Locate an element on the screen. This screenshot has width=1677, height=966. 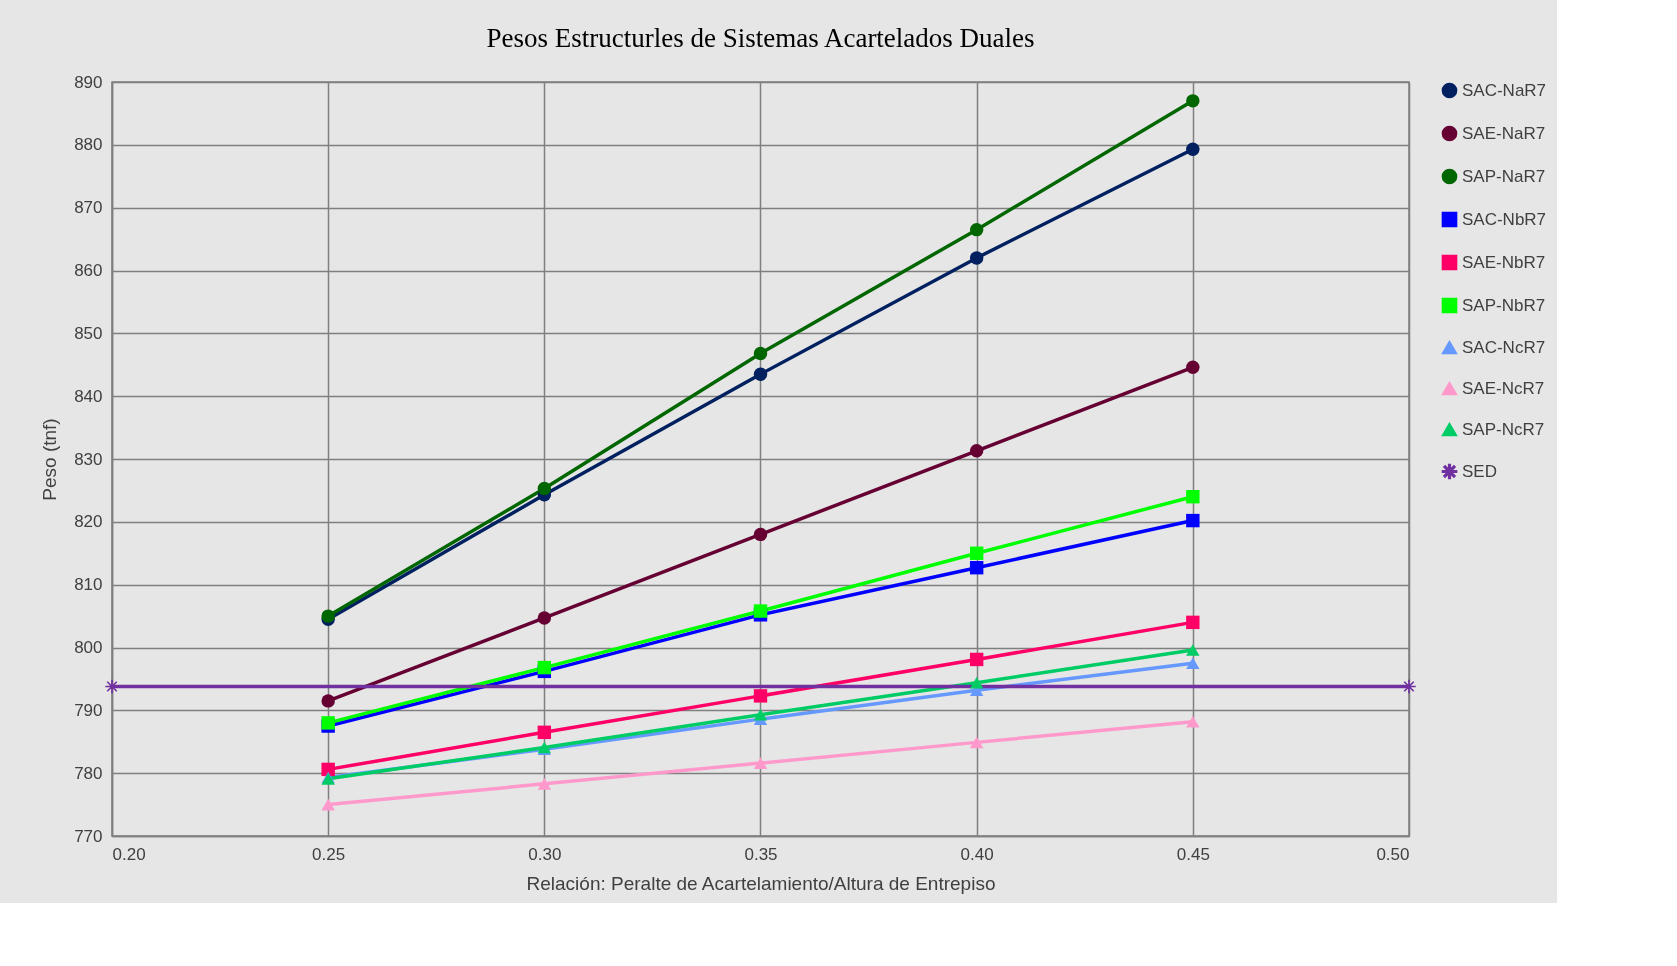
legend-label: SAC-NaR7 is located at coordinates (1504, 90).